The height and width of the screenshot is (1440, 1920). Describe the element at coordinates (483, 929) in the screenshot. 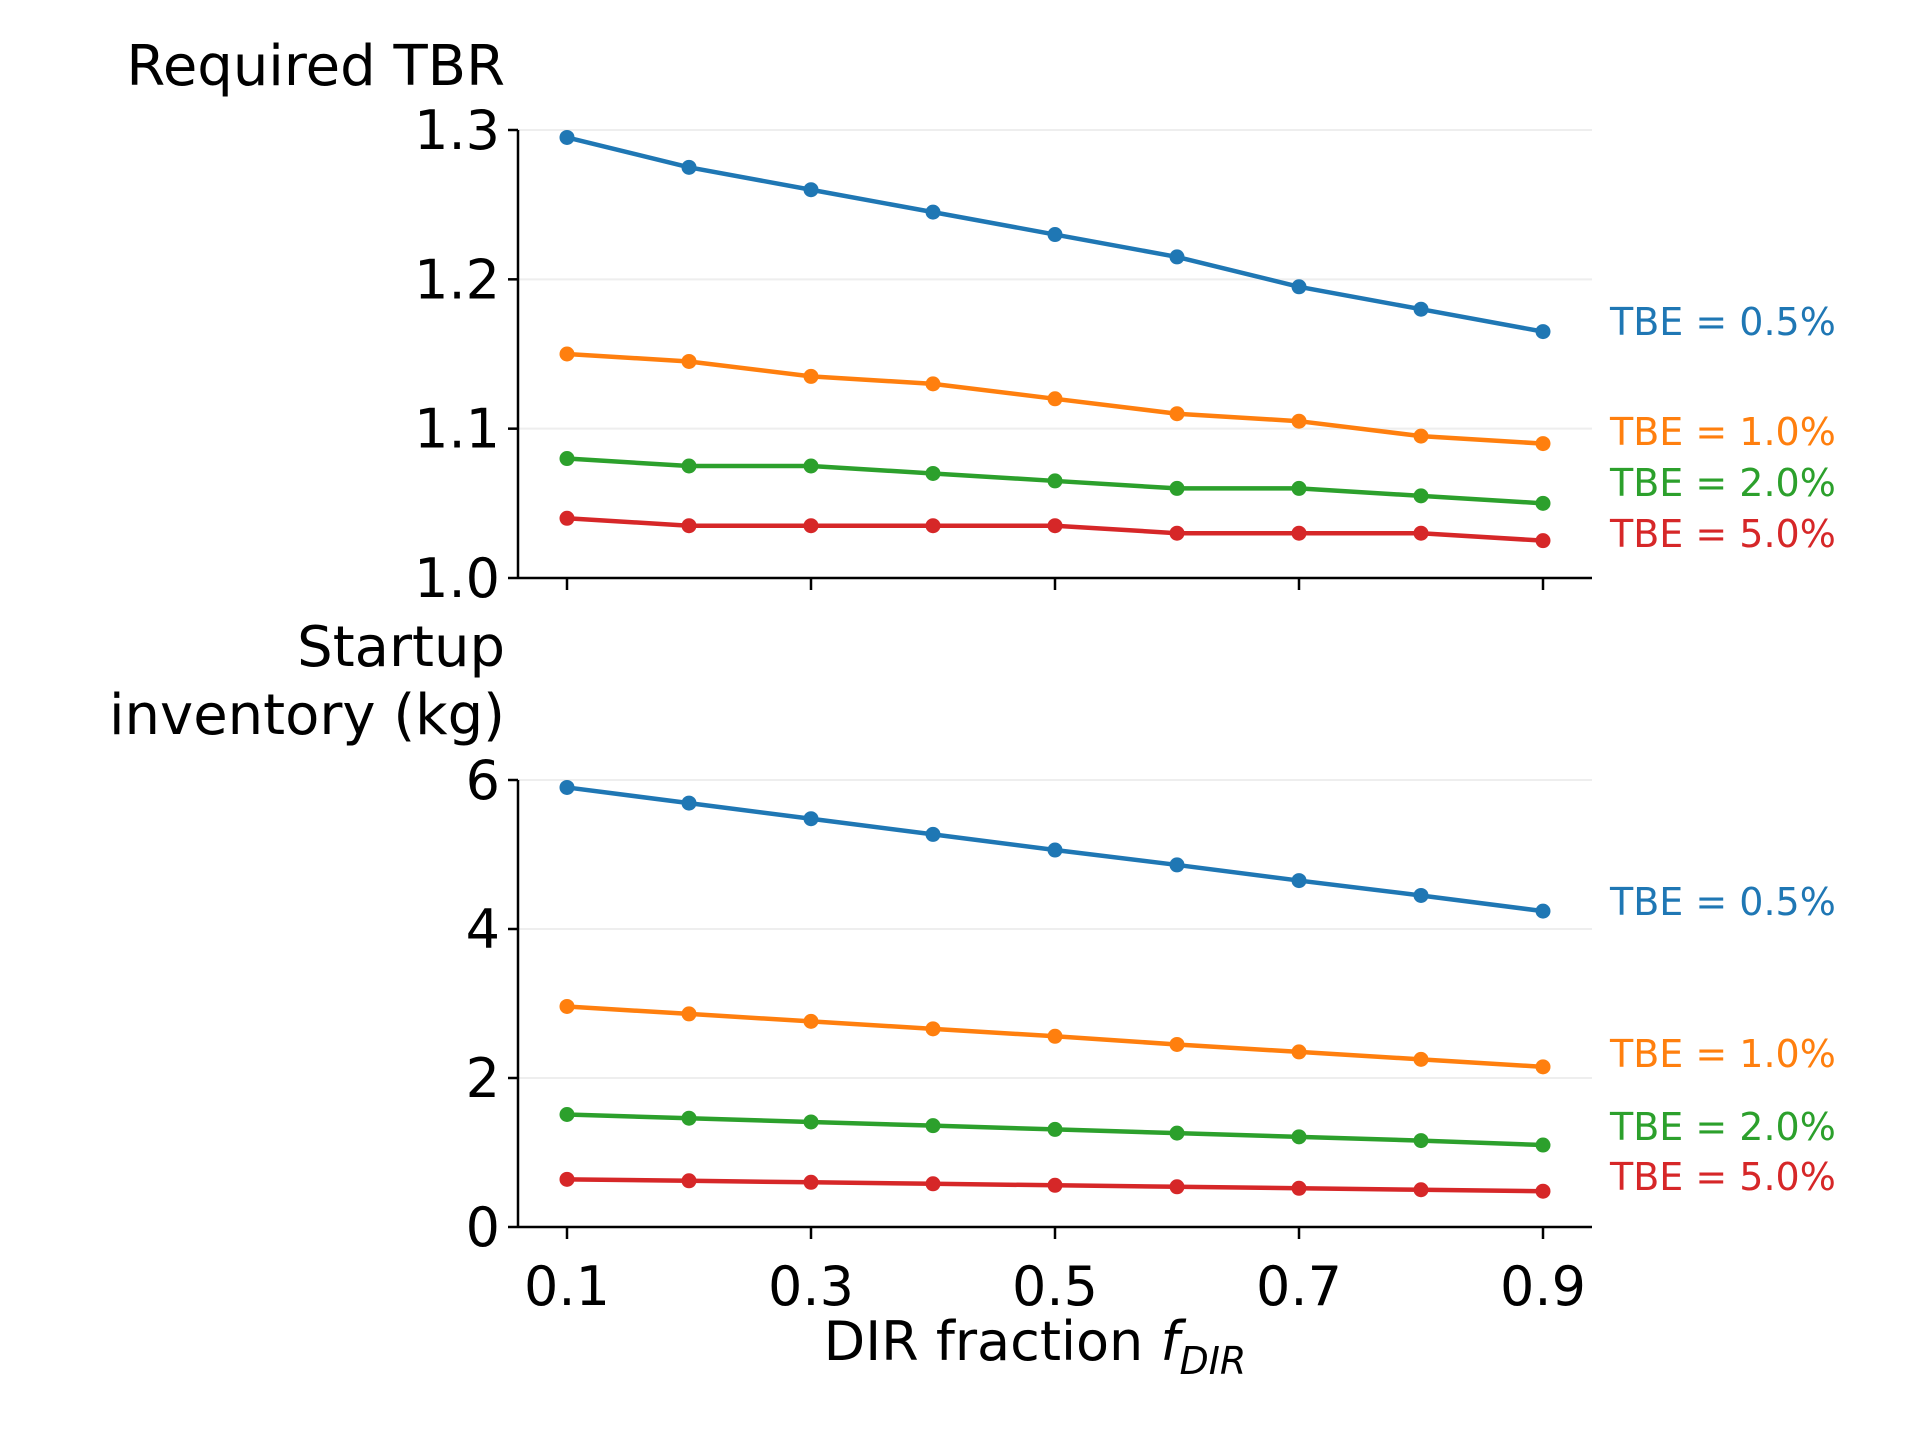

I see `y-tick-label: 4` at that location.